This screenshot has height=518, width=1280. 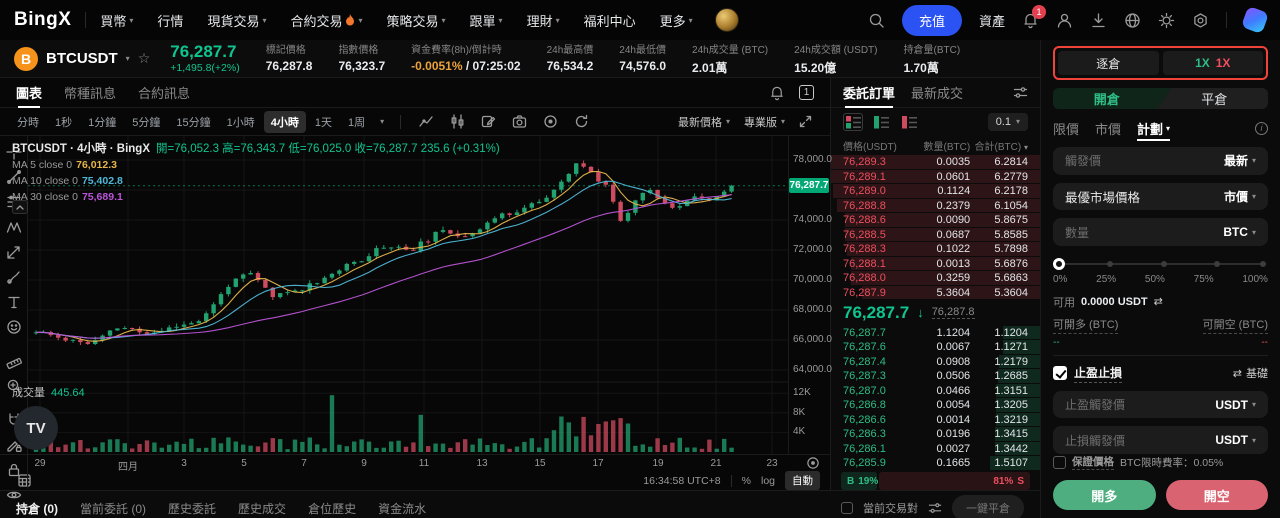 I want to click on tab-open-position: 開倉, so click(x=1106, y=100).